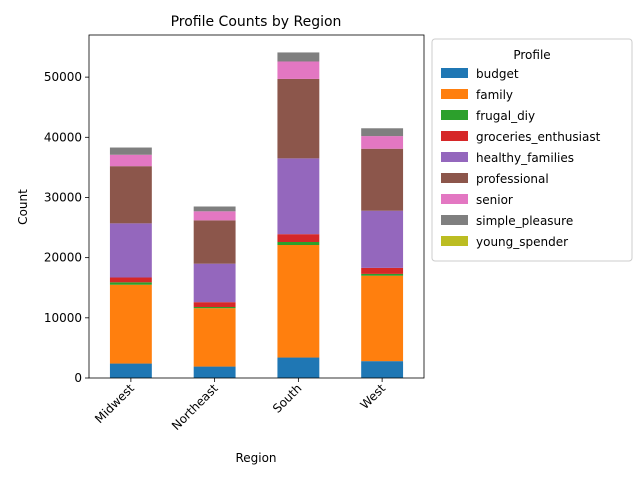 The width and height of the screenshot is (640, 484). I want to click on bar-segment-budget-west, so click(382, 369).